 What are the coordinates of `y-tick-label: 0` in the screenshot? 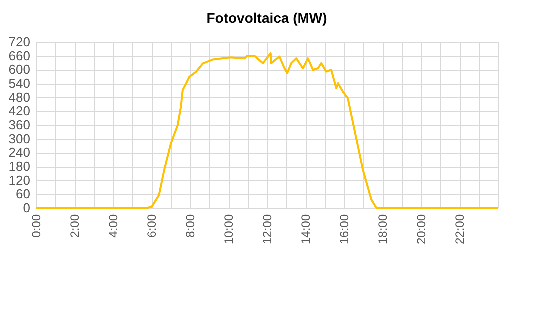 It's located at (26, 208).